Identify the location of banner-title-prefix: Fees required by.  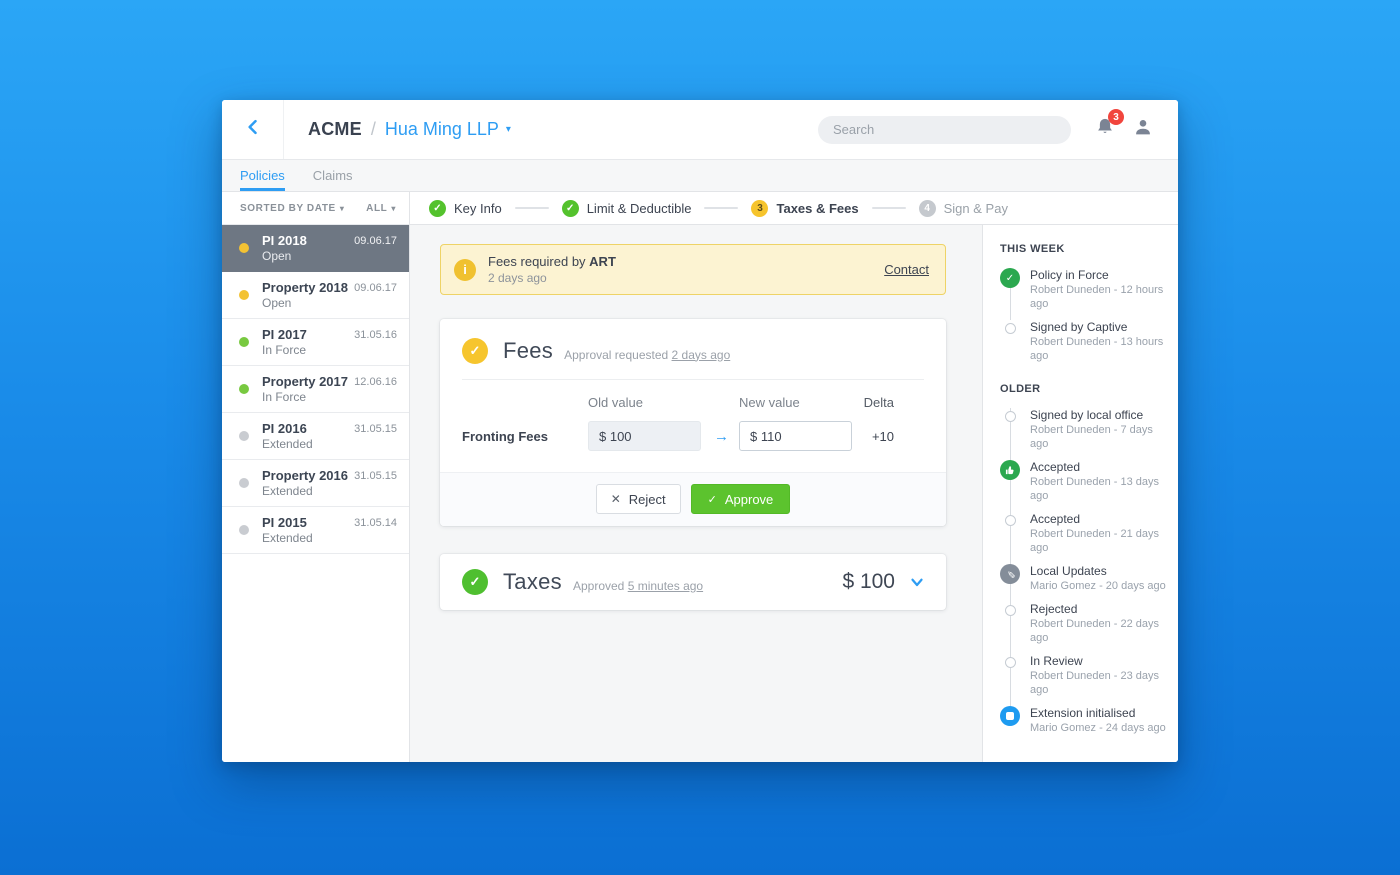
(539, 261).